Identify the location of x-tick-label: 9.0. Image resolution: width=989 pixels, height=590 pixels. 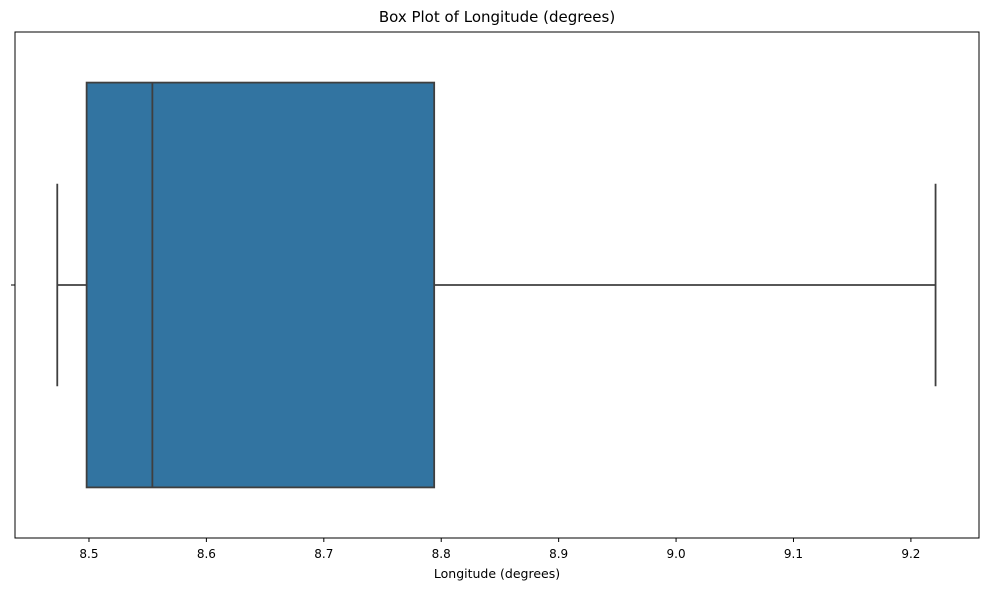
(676, 554).